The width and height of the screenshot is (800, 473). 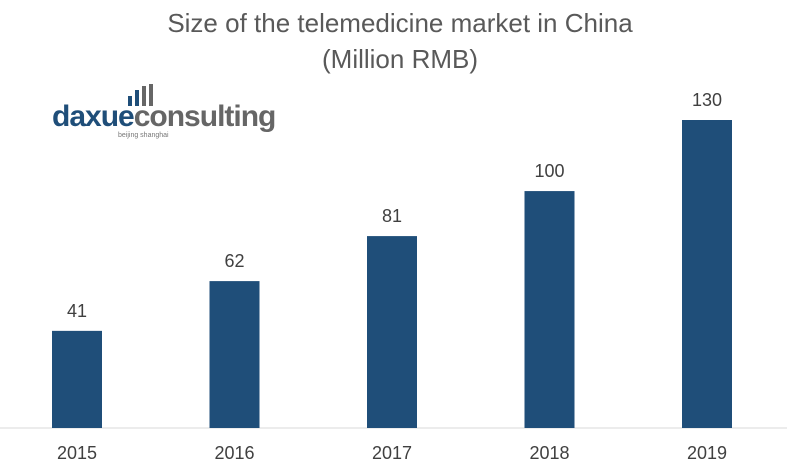 I want to click on bar-2019, so click(x=707, y=274).